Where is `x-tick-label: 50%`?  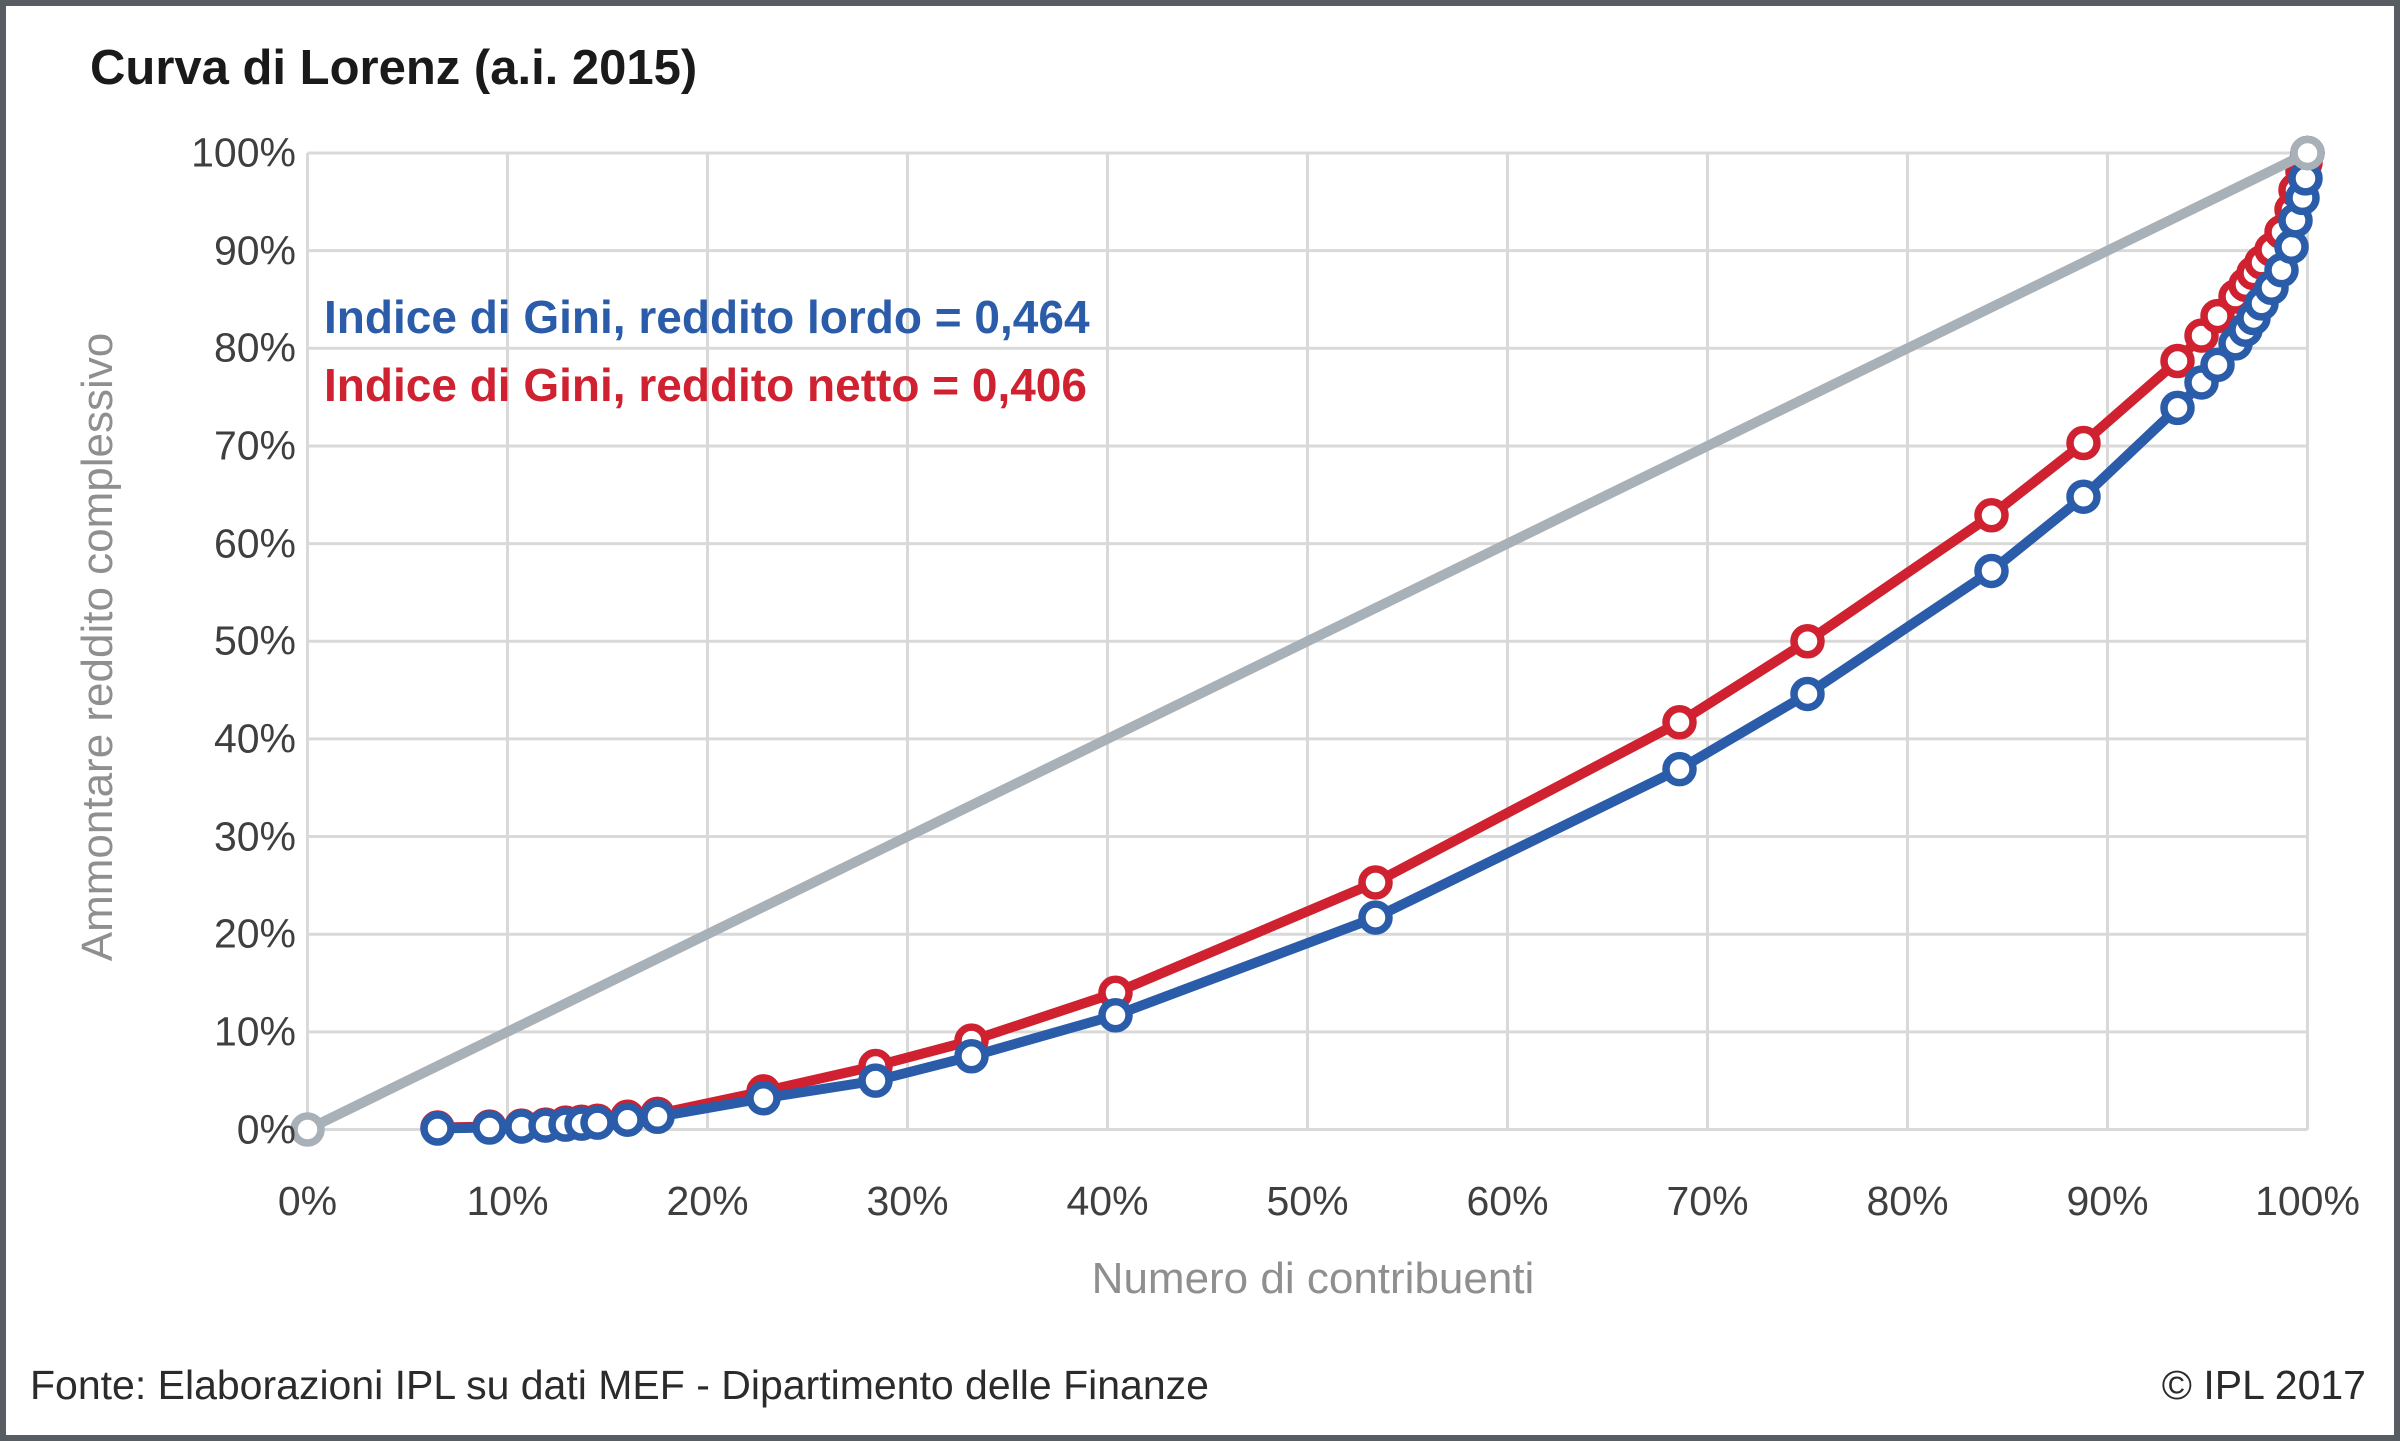 x-tick-label: 50% is located at coordinates (1307, 1201).